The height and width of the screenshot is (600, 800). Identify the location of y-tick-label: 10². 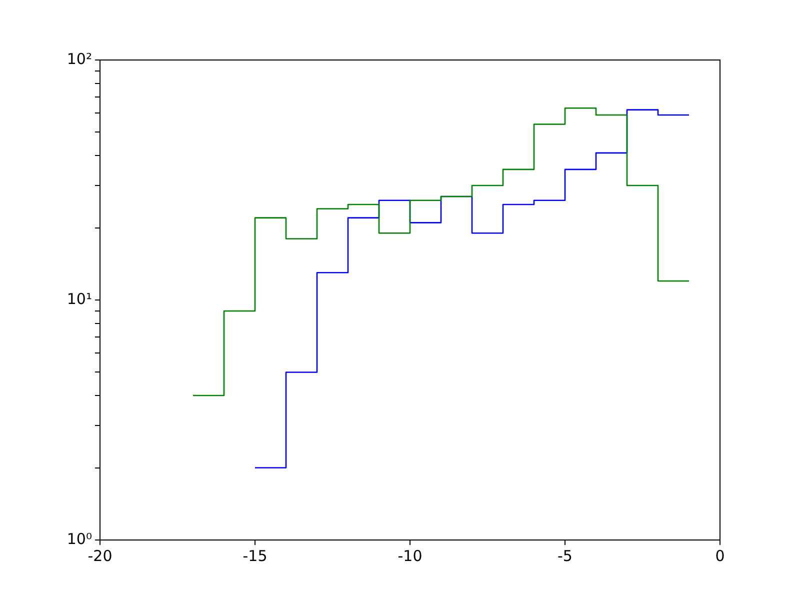
(79, 59).